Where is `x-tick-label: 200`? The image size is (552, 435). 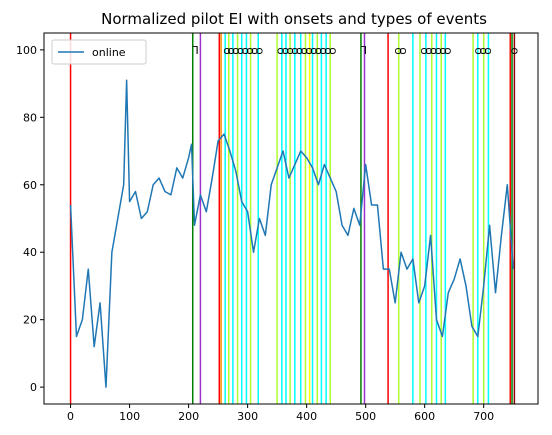 x-tick-label: 200 is located at coordinates (188, 416).